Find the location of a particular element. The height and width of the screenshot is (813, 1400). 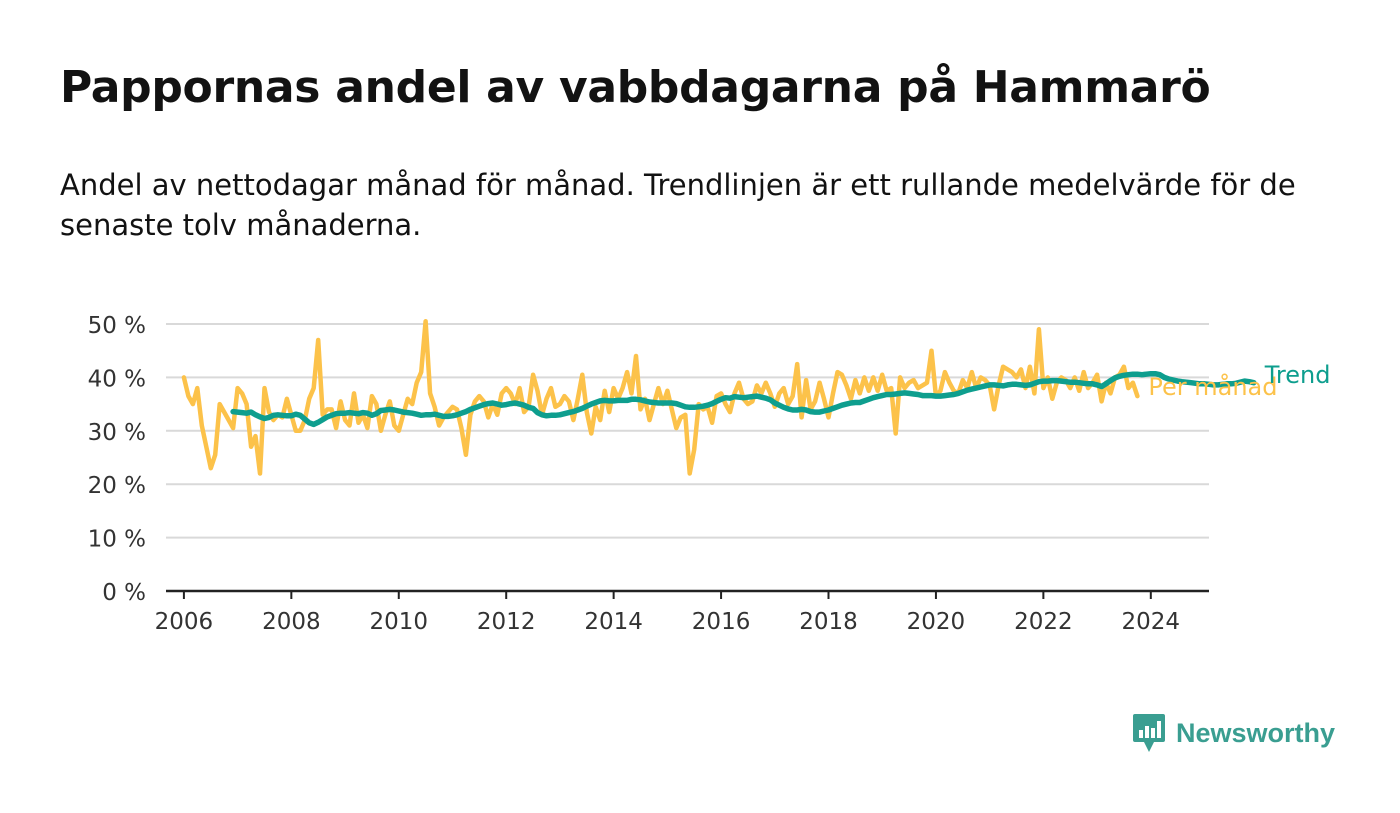

brand-logo: Newsworthy is located at coordinates (1233, 733).